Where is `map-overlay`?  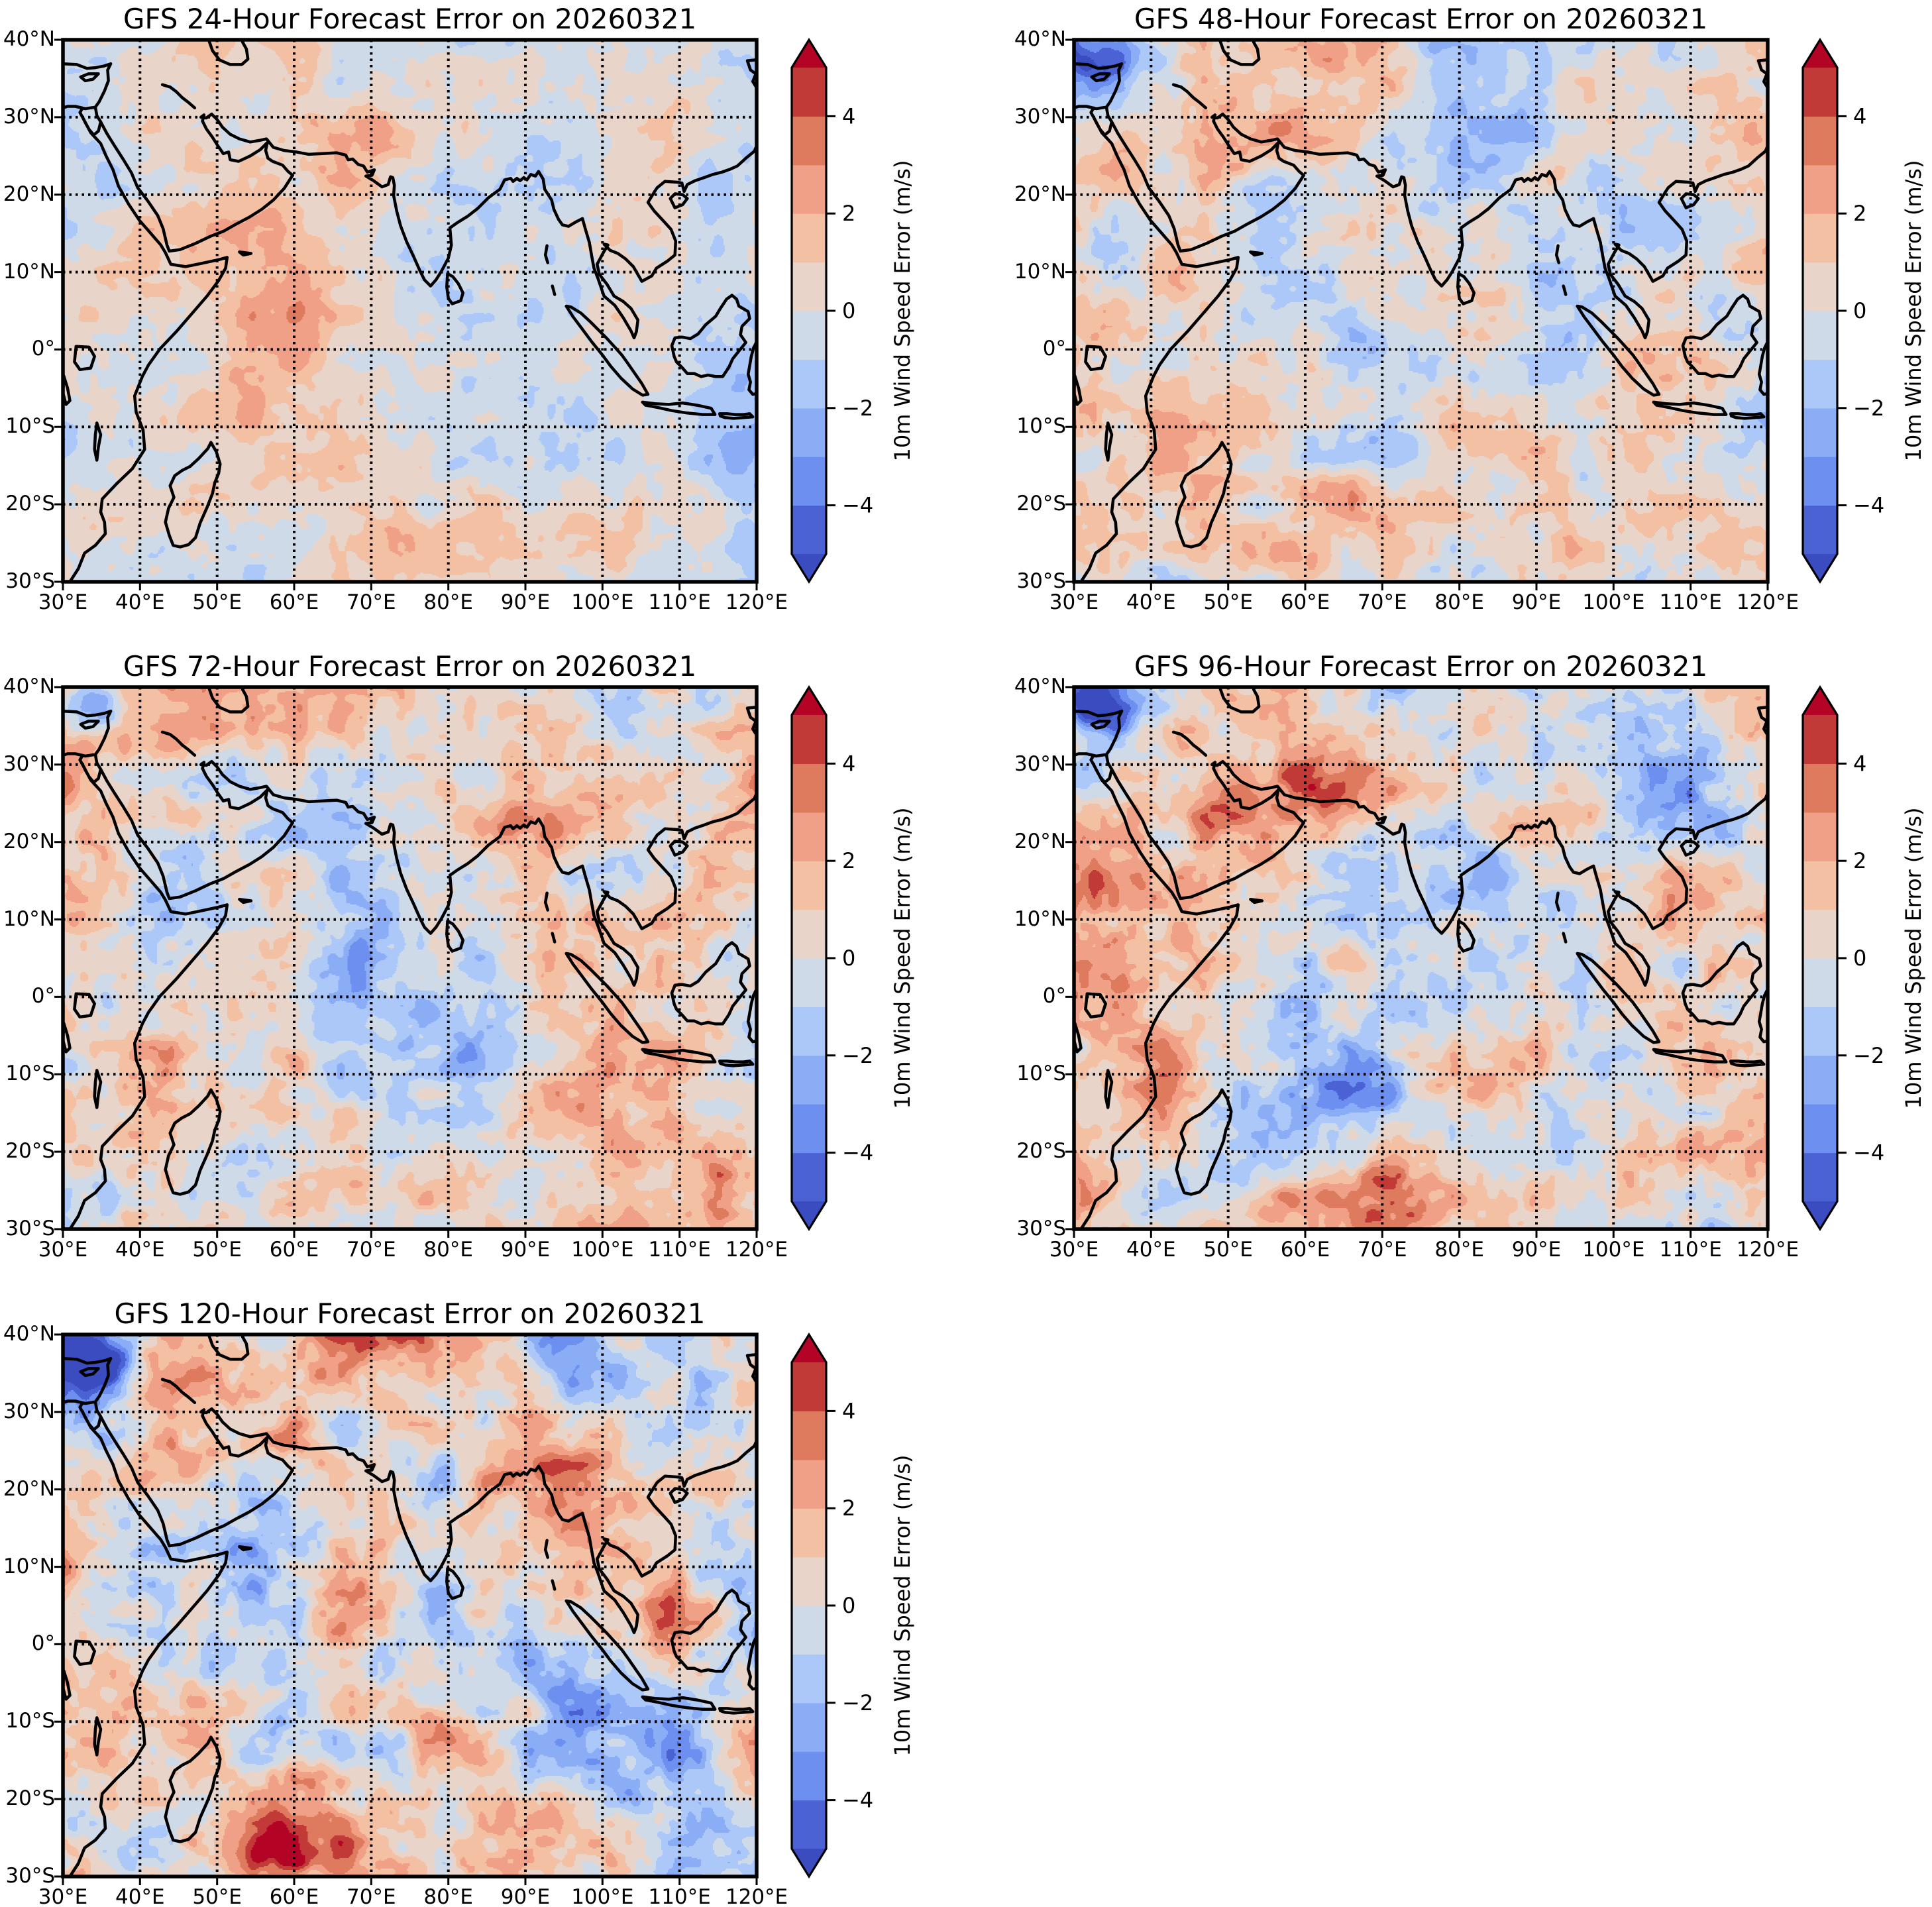
map-overlay is located at coordinates (406, 961).